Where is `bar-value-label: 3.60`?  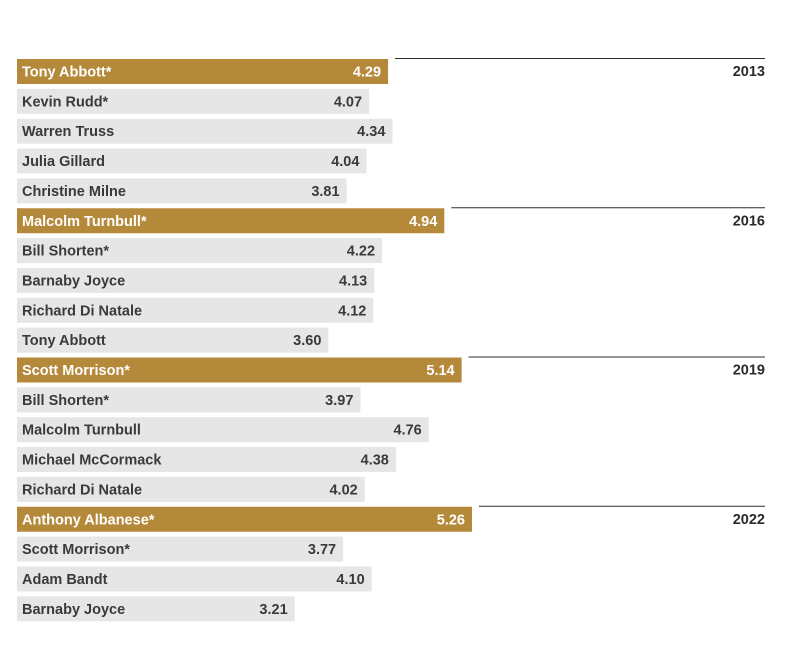
bar-value-label: 3.60 is located at coordinates (307, 341).